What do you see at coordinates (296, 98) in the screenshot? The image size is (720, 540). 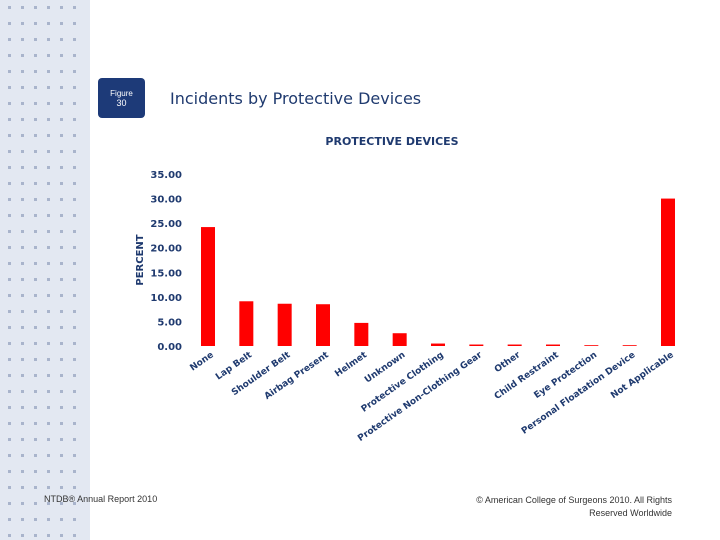 I see `page-title: Incidents by Protective Devices` at bounding box center [296, 98].